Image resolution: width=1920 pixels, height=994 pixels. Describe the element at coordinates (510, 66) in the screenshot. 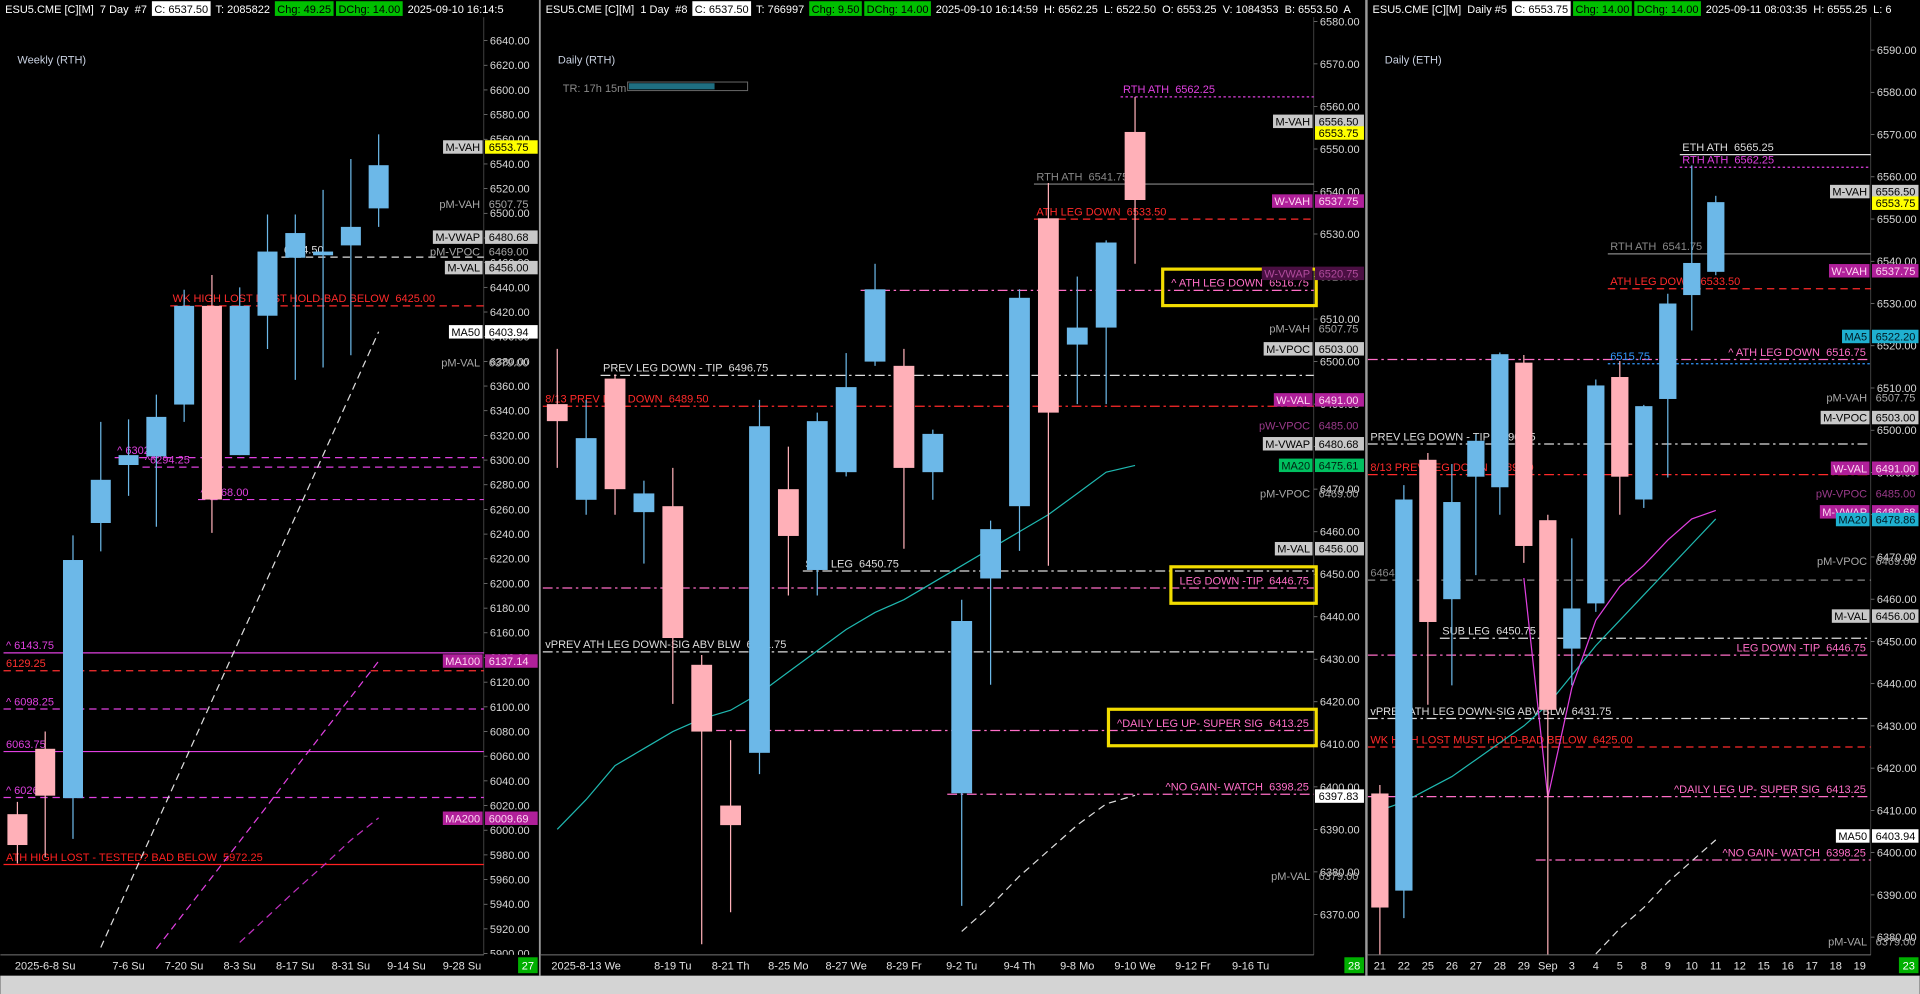

I see `y-tick-label: 6620.00` at that location.